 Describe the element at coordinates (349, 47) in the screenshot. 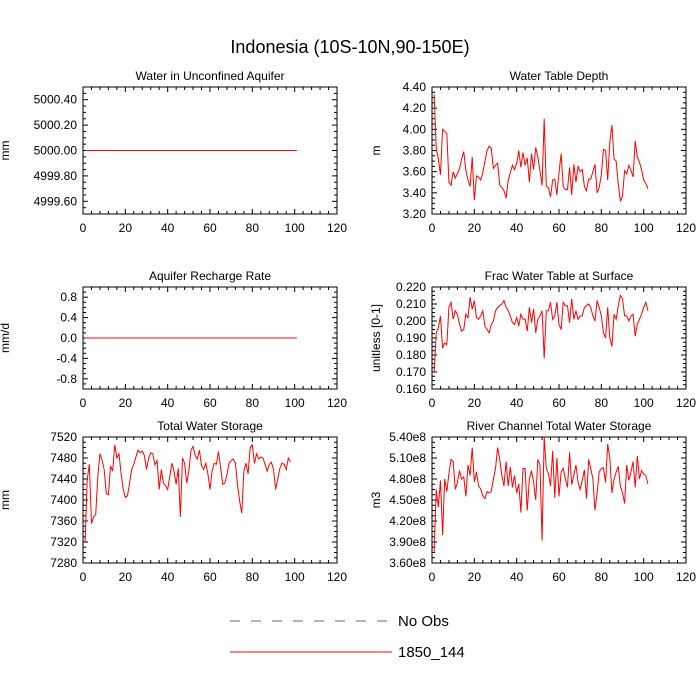

I see `figure-title: Indonesia (10S-10N,90-150E)` at that location.